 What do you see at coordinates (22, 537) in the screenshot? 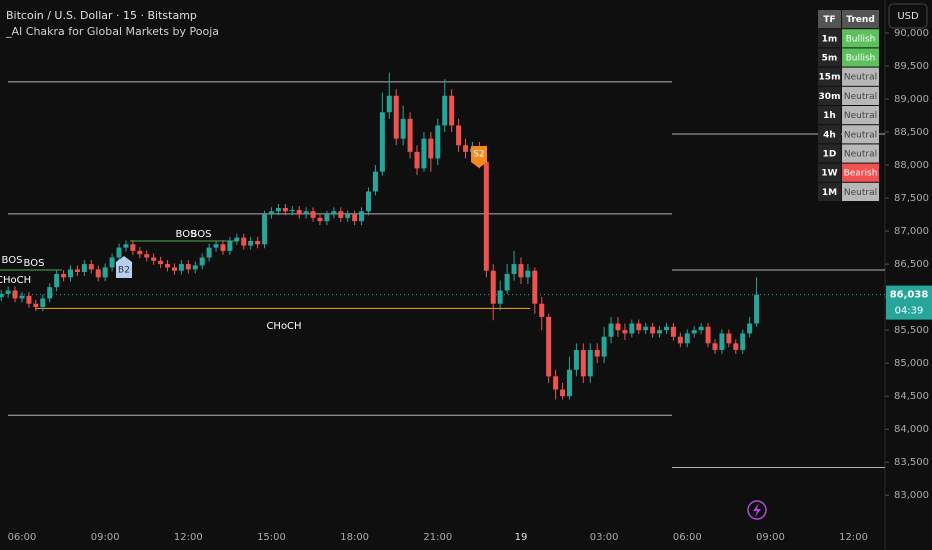
I see `x-tick-label: 06:00` at bounding box center [22, 537].